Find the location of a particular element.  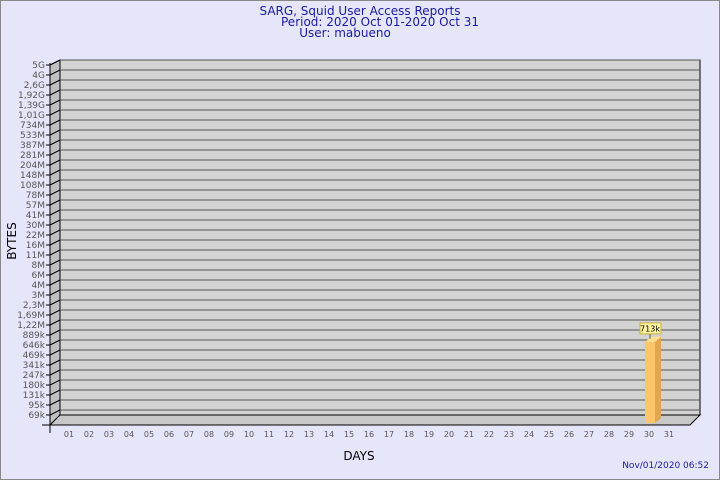

y-tick-label: 3M is located at coordinates (39, 296).